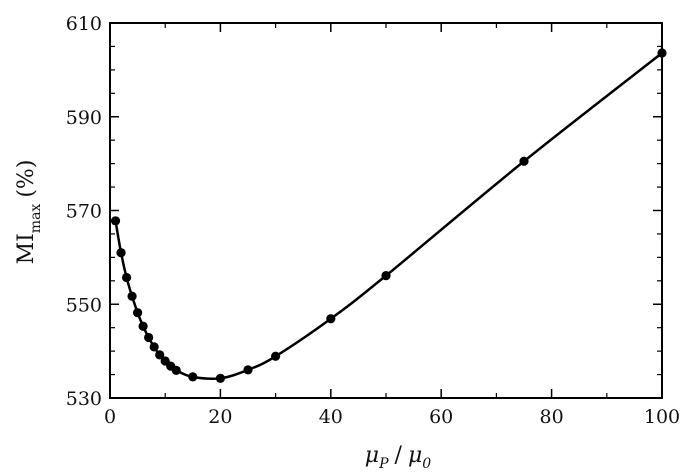 This screenshot has width=693, height=474. I want to click on y-tick-label: 550, so click(84, 305).